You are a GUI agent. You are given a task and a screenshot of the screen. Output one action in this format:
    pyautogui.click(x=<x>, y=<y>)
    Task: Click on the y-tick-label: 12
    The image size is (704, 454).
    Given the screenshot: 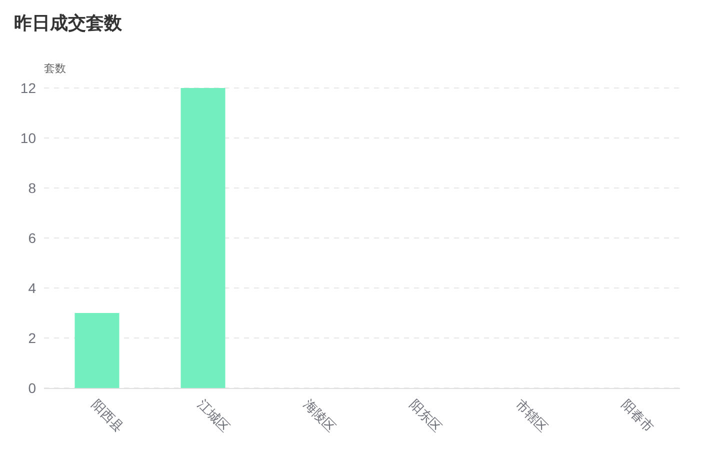 What is the action you would take?
    pyautogui.click(x=28, y=88)
    